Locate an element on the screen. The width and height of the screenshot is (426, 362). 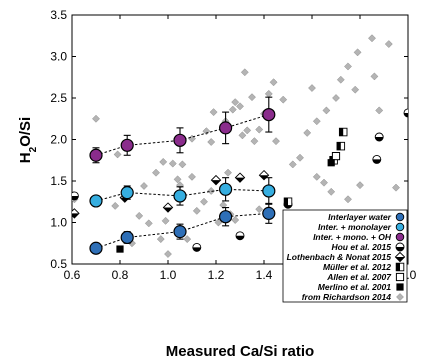
y-tick-label: 2.0 is located at coordinates (58, 140).